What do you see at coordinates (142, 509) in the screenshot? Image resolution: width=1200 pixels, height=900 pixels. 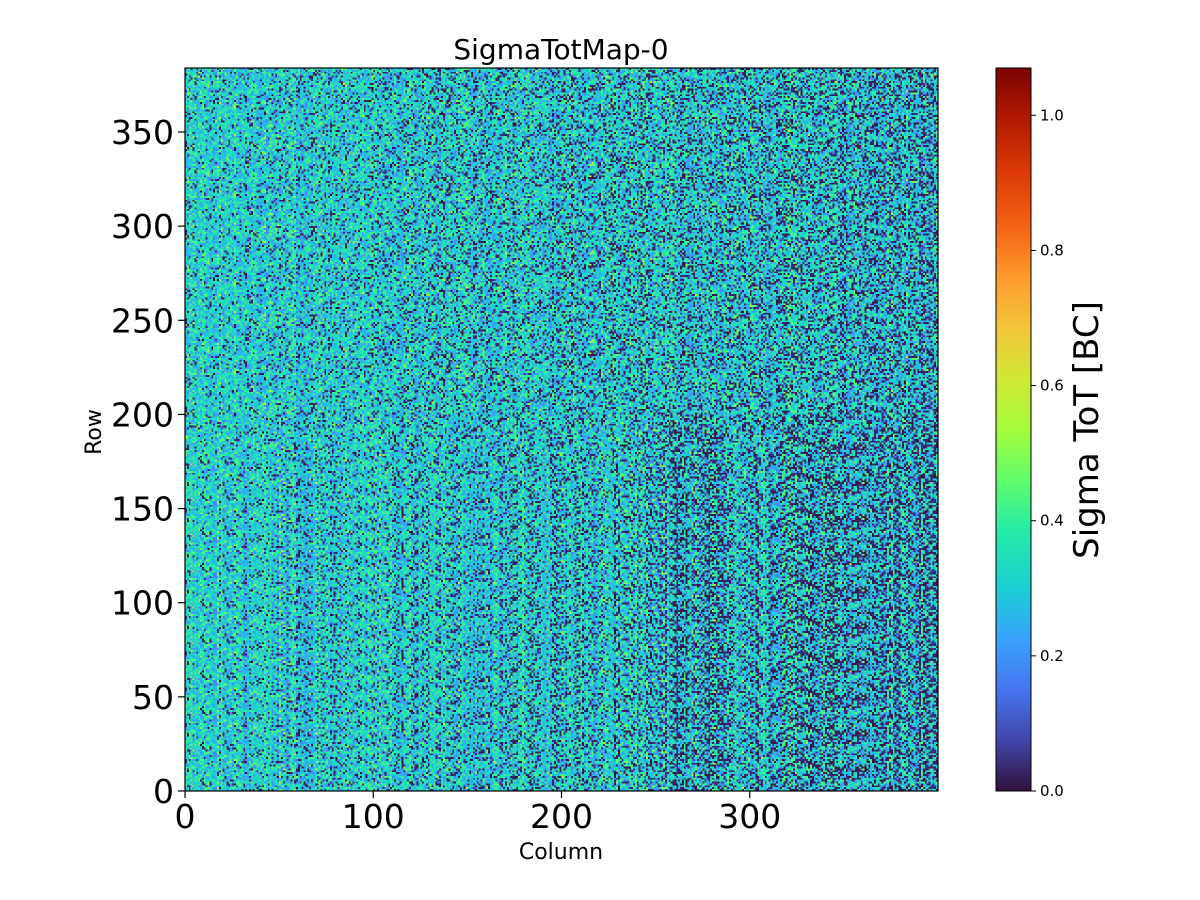 I see `y-tick-label-3: 150` at bounding box center [142, 509].